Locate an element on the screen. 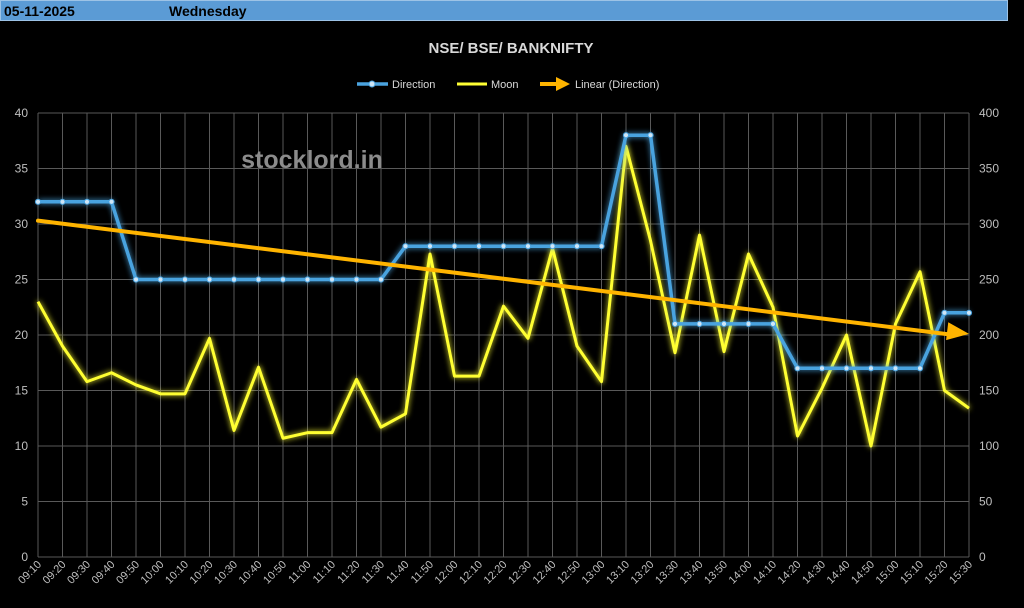 This screenshot has width=1024, height=608. x-tick-label: 12:40 is located at coordinates (545, 573).